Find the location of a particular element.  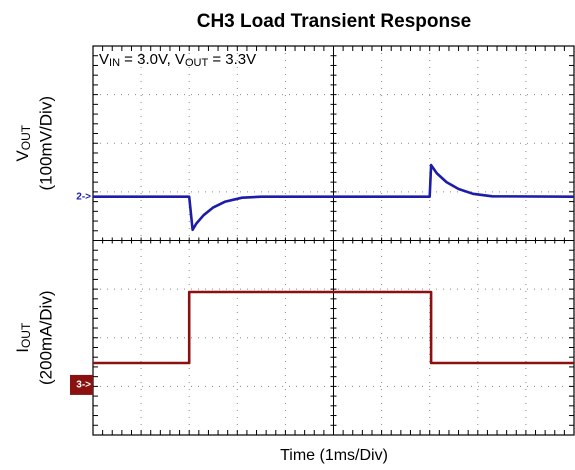

annotation-text: = 3.3V is located at coordinates (232, 59).